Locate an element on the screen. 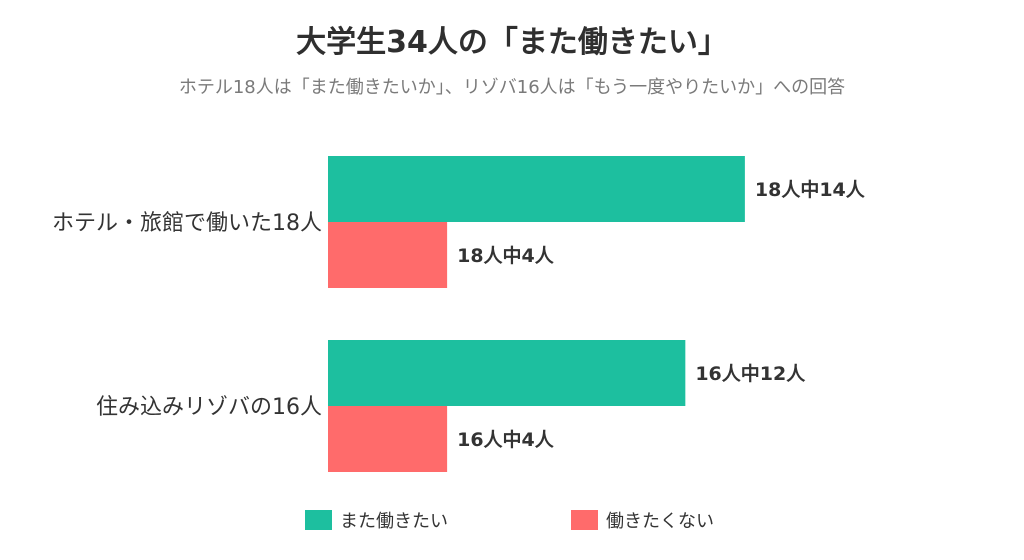 The height and width of the screenshot is (560, 1024). category-label: 住み込みリゾバの16人 is located at coordinates (209, 407).